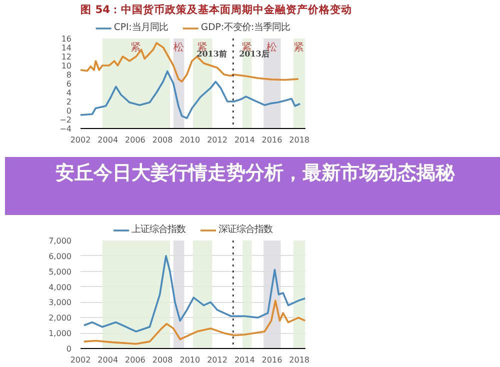  Describe the element at coordinates (159, 229) in the screenshot. I see `legend-label: 上证综合指数` at that location.